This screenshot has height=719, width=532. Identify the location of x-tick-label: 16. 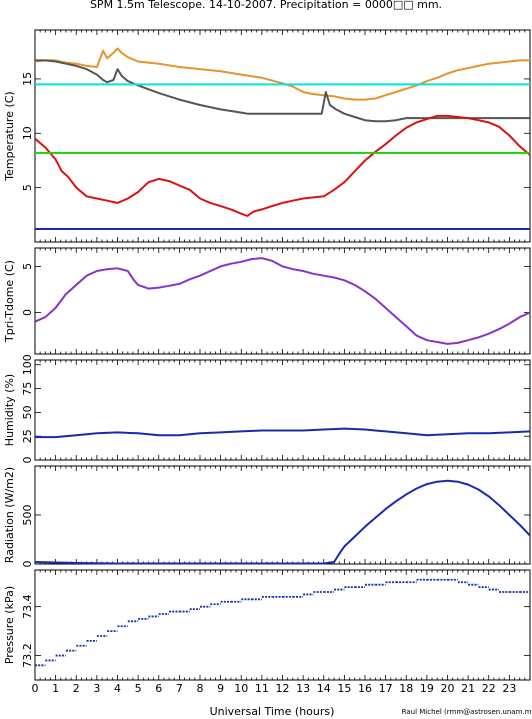
(365, 688).